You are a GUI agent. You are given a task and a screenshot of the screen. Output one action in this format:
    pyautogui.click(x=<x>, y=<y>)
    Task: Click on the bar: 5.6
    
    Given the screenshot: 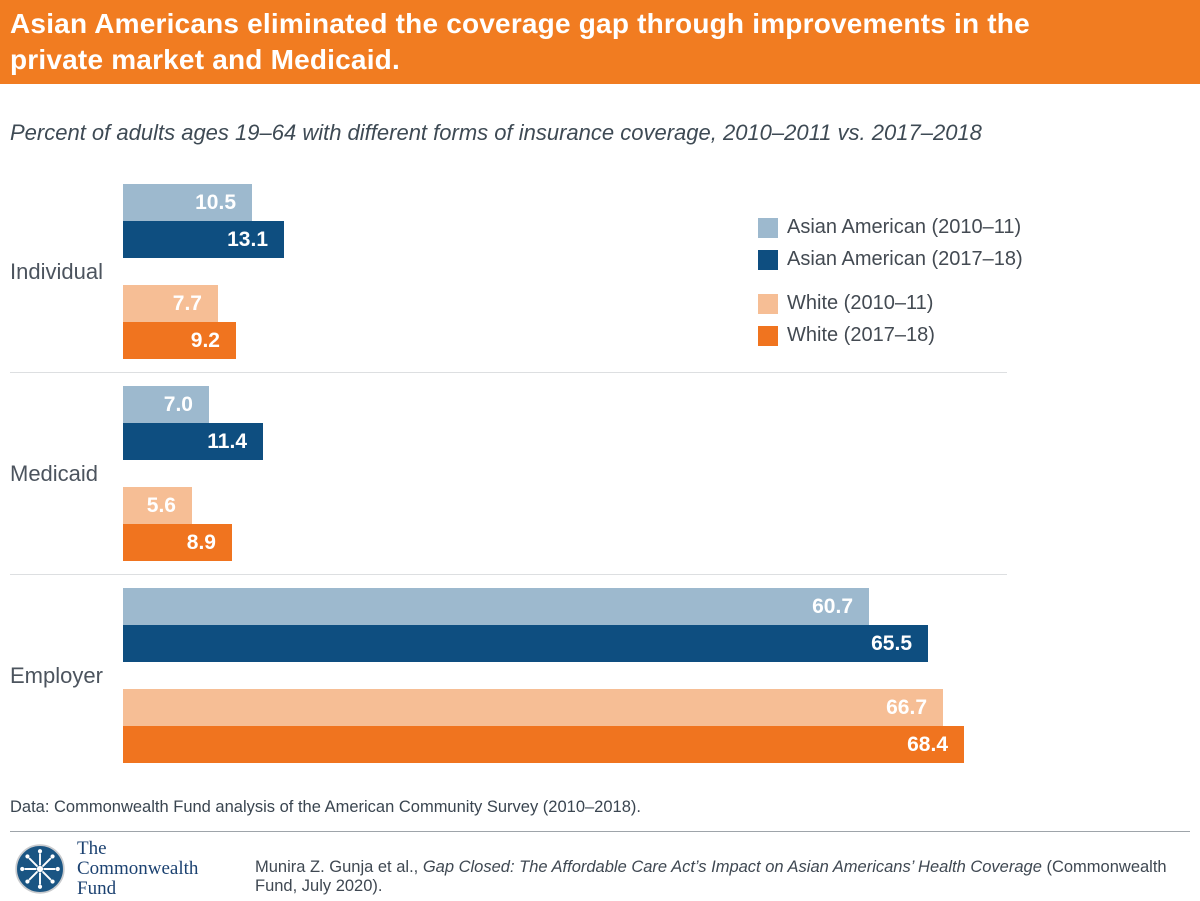 What is the action you would take?
    pyautogui.click(x=157, y=505)
    